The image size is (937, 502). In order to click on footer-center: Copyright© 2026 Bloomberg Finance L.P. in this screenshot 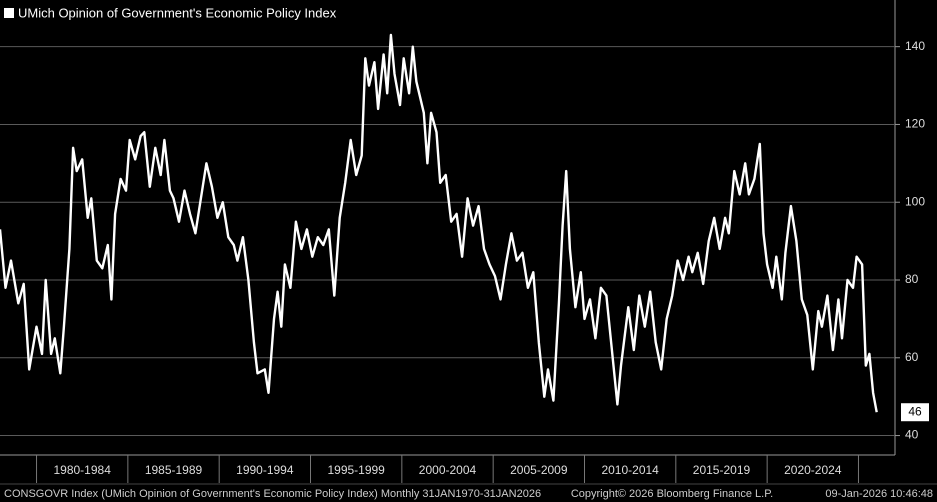, I will do `click(672, 494)`.